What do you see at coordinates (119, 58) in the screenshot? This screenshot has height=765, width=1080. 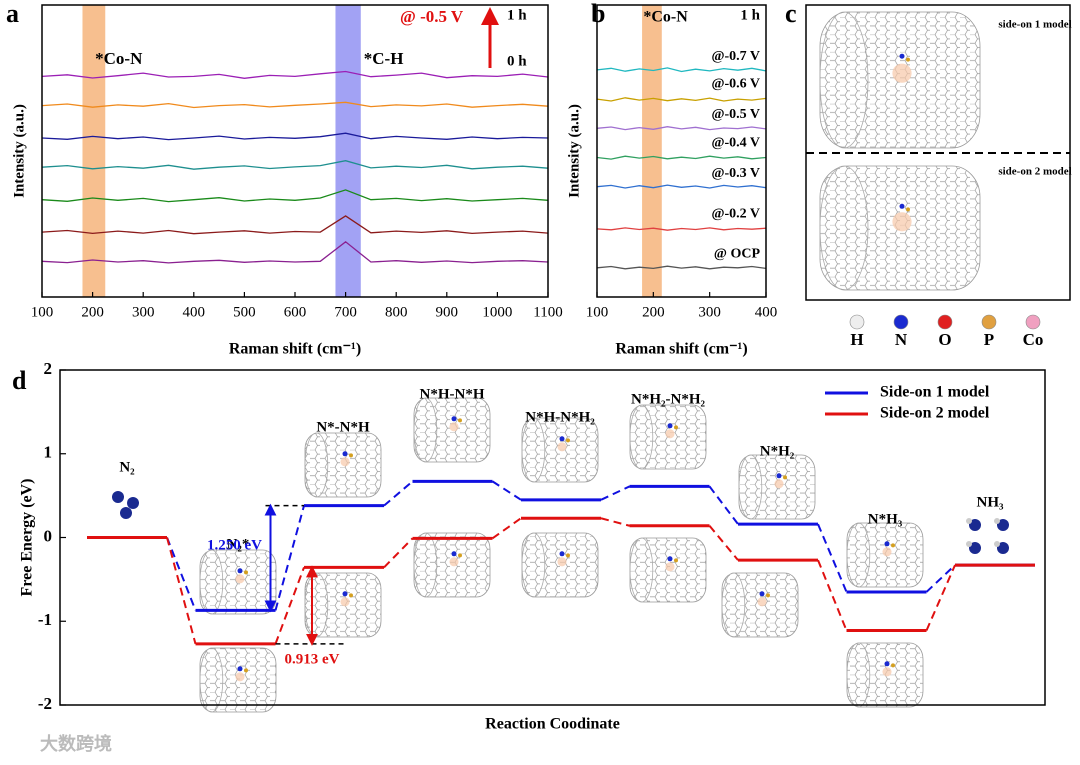 I see `band-label: *Co-N` at bounding box center [119, 58].